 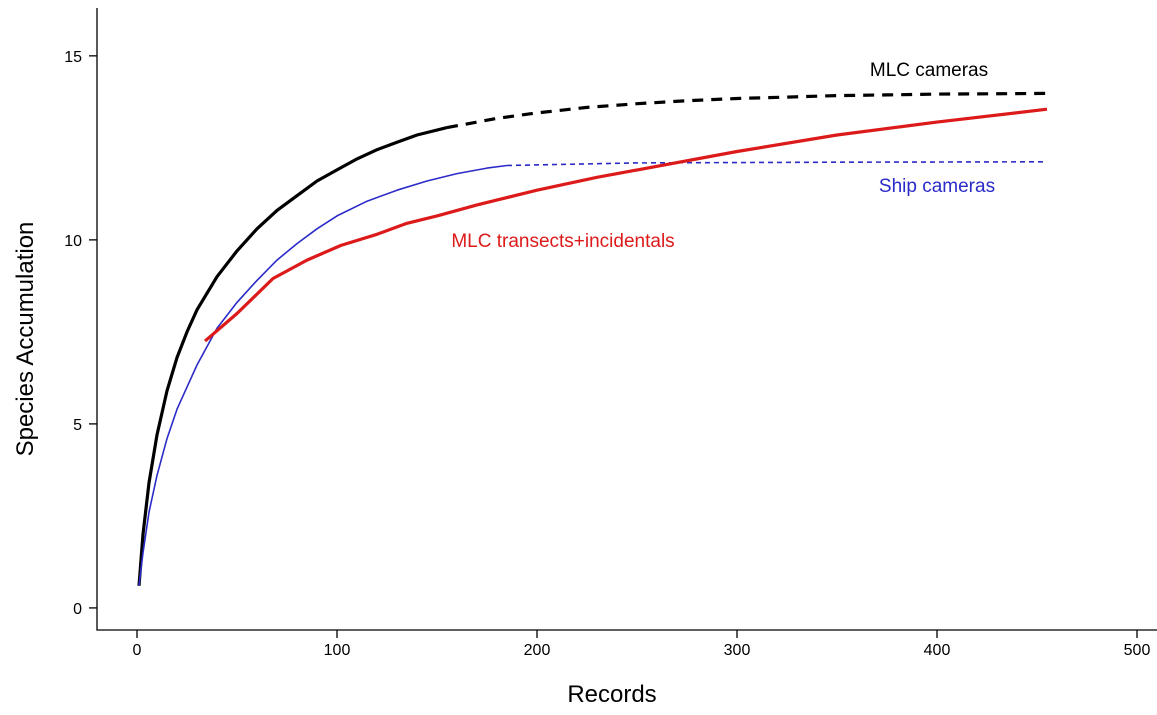 What do you see at coordinates (929, 70) in the screenshot?
I see `series-label: MLC cameras` at bounding box center [929, 70].